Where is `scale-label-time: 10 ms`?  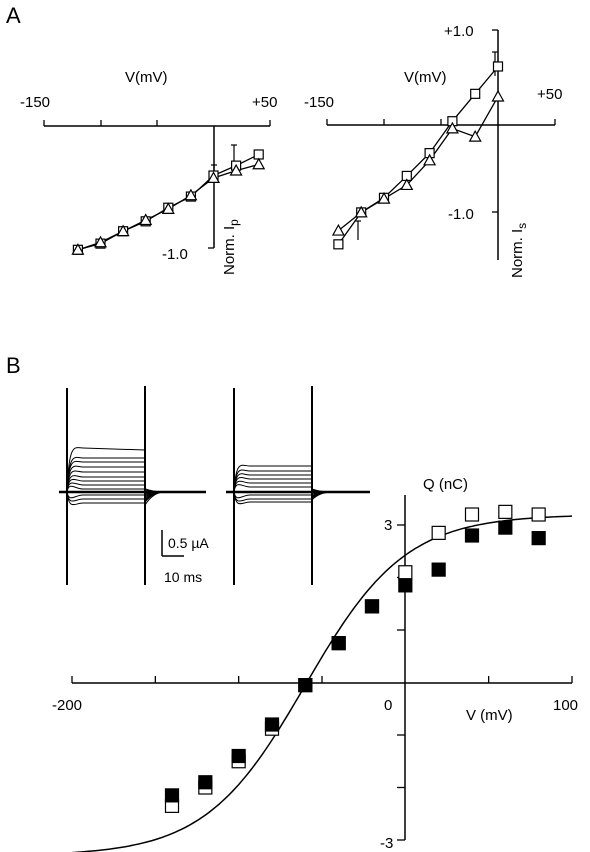 scale-label-time: 10 ms is located at coordinates (183, 577).